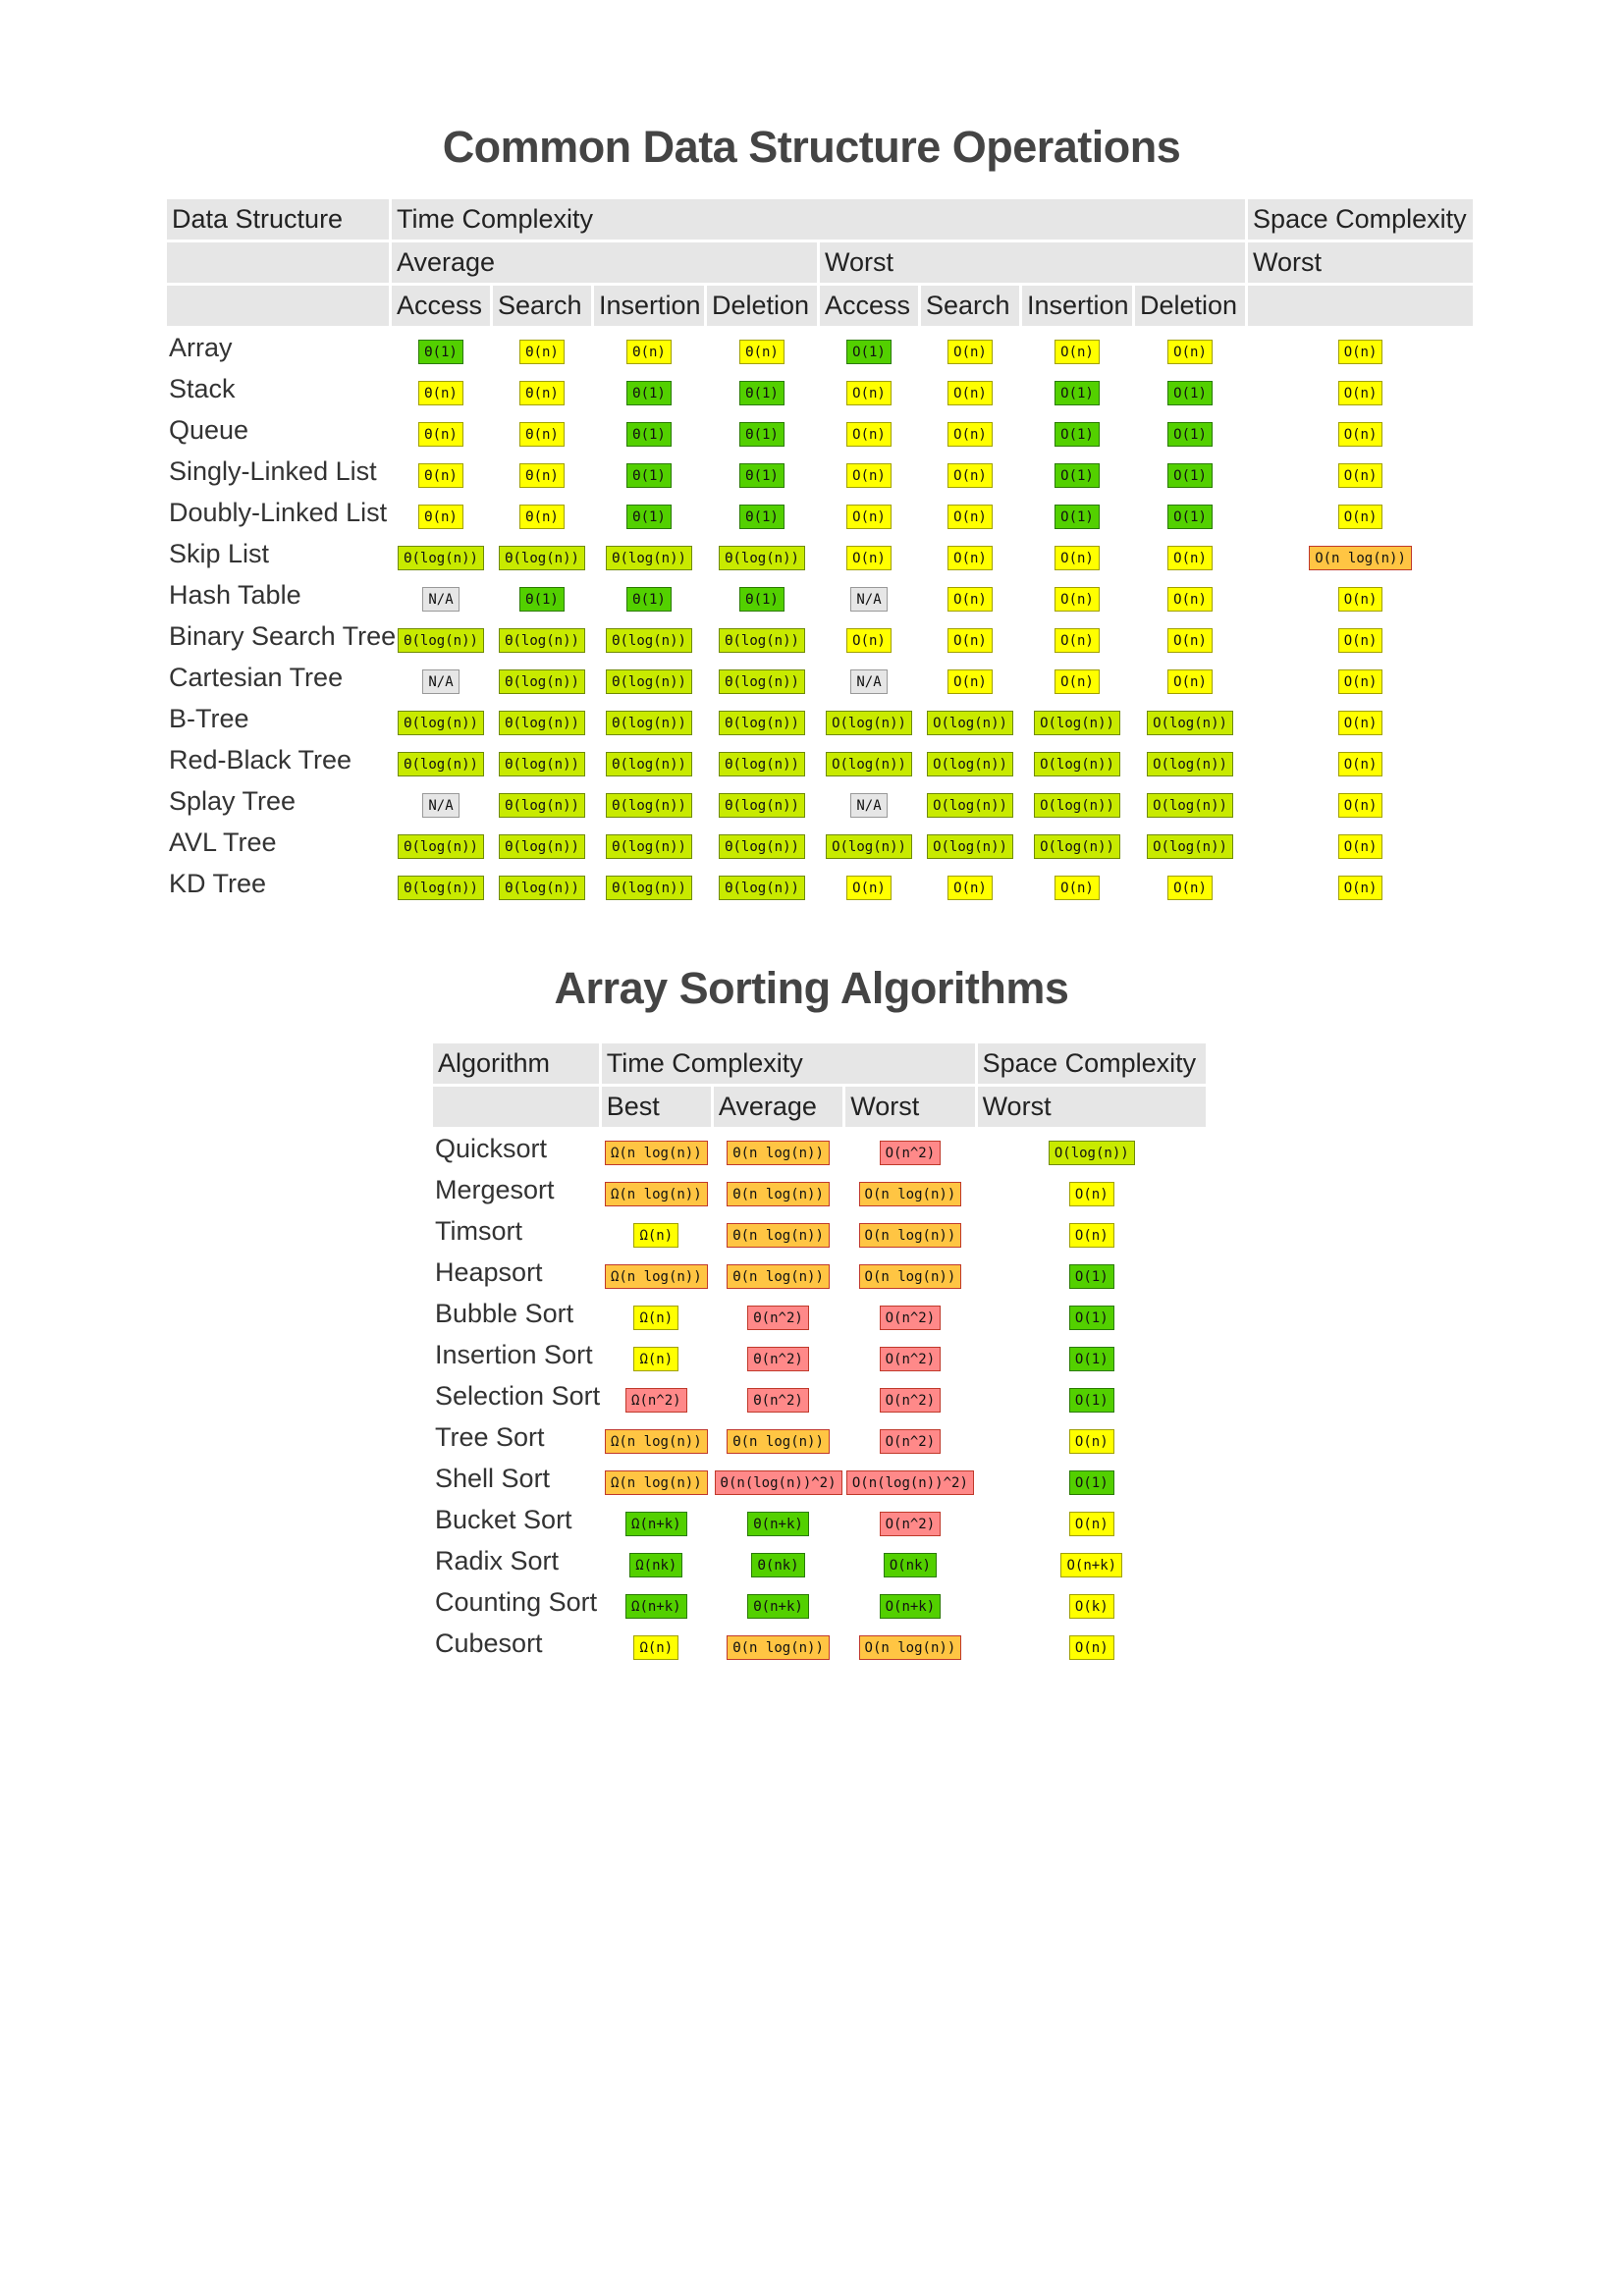 This screenshot has height=2296, width=1623. What do you see at coordinates (656, 1647) in the screenshot?
I see `complexity-badge: Ω(n)` at bounding box center [656, 1647].